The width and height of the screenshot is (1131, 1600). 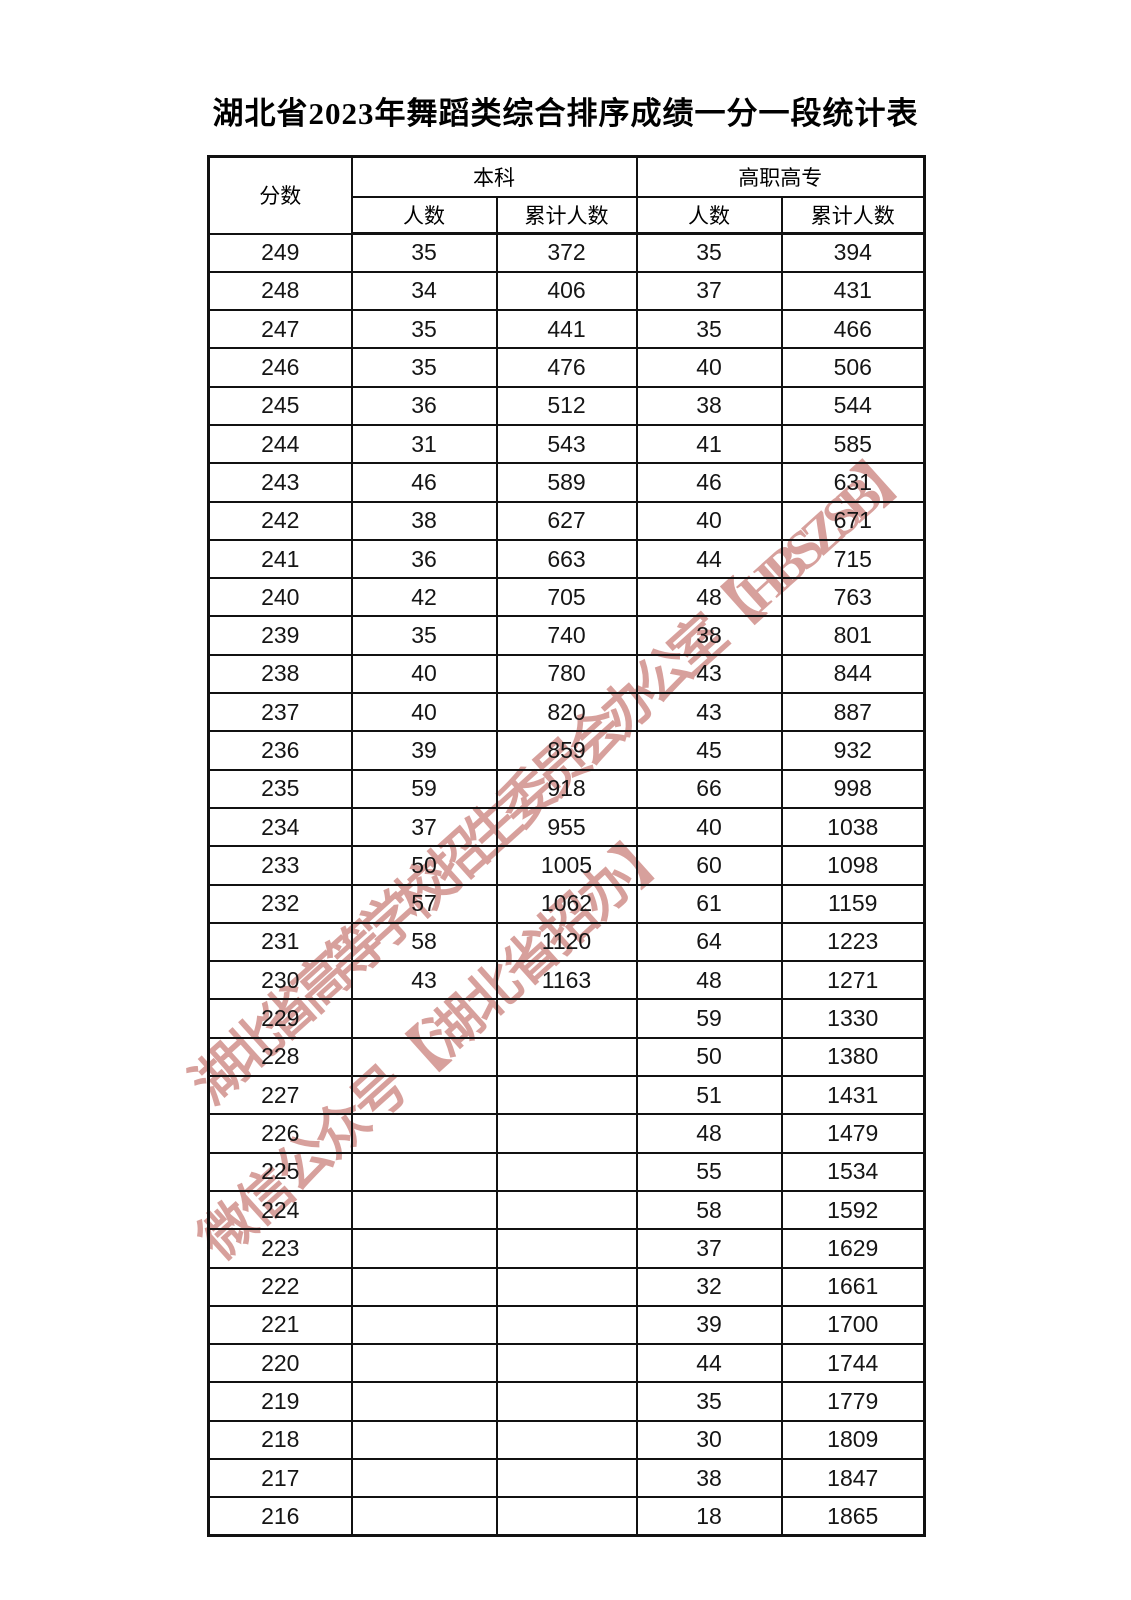 I want to click on vc-count-cell: 39, so click(x=709, y=1325).